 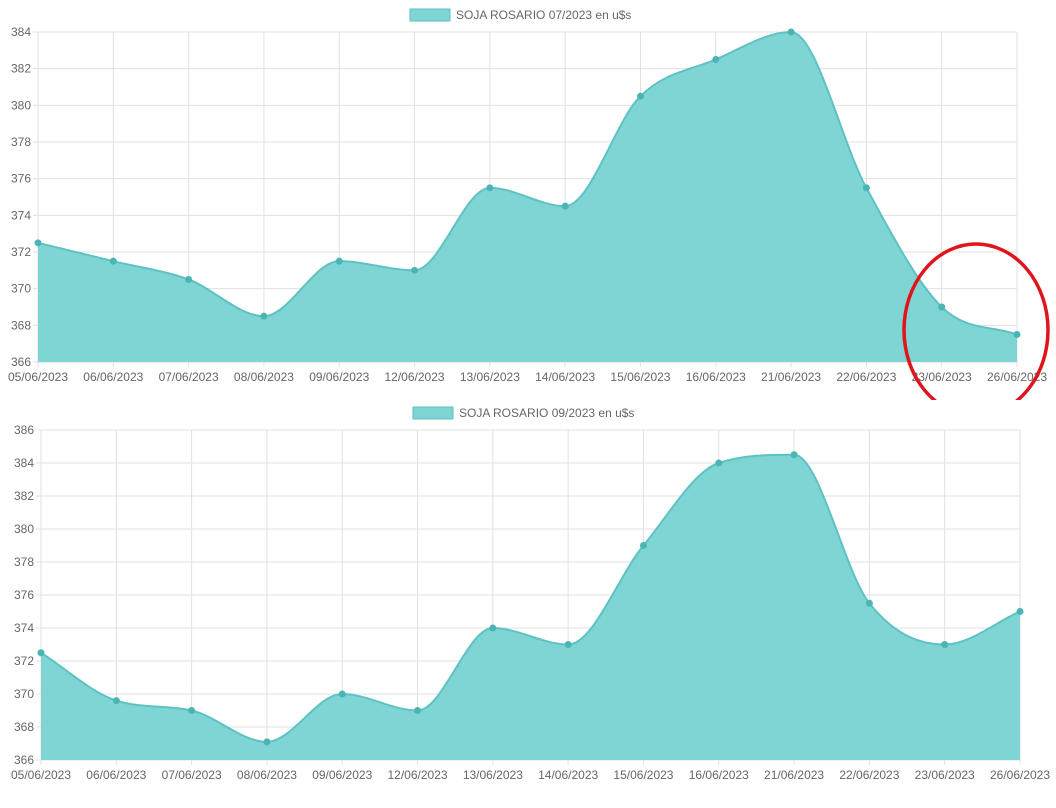 I want to click on legend-label: SOJA ROSARIO 07/2023 en u$s, so click(x=543, y=15).